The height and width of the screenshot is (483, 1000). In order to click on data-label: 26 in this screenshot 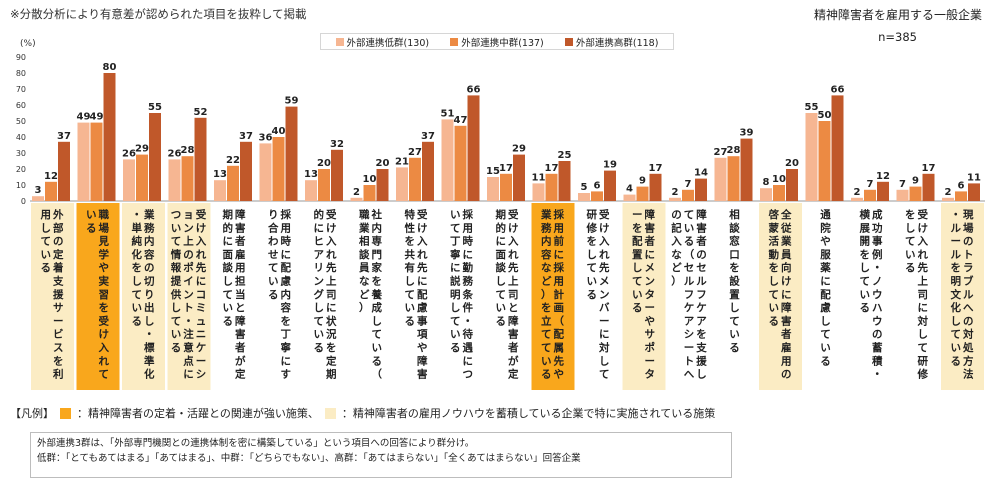, I will do `click(129, 153)`.